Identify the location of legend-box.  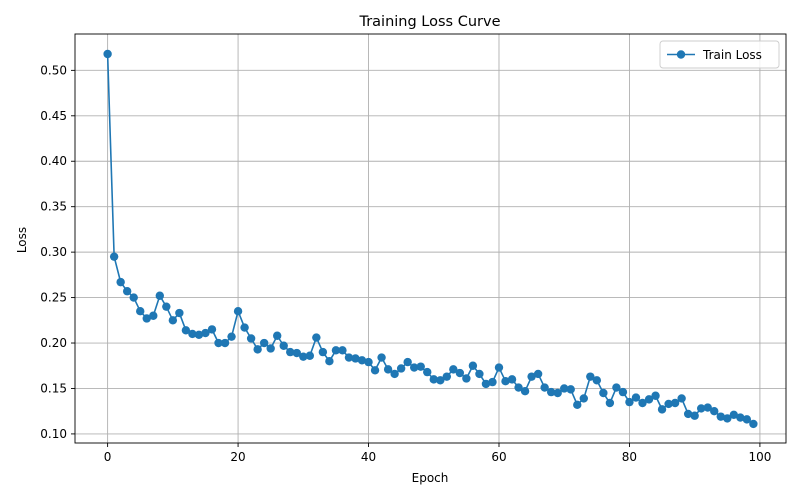
(719, 54).